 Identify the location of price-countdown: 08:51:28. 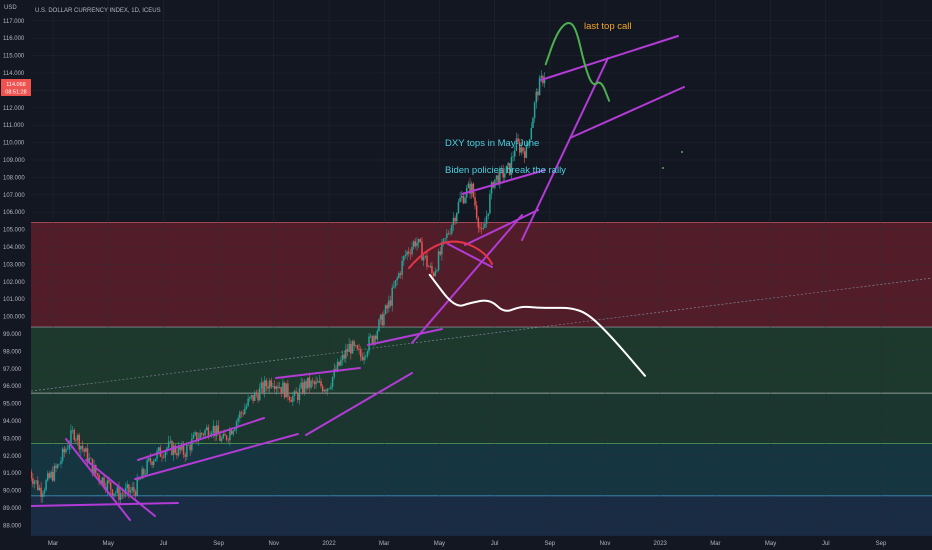
(15, 93).